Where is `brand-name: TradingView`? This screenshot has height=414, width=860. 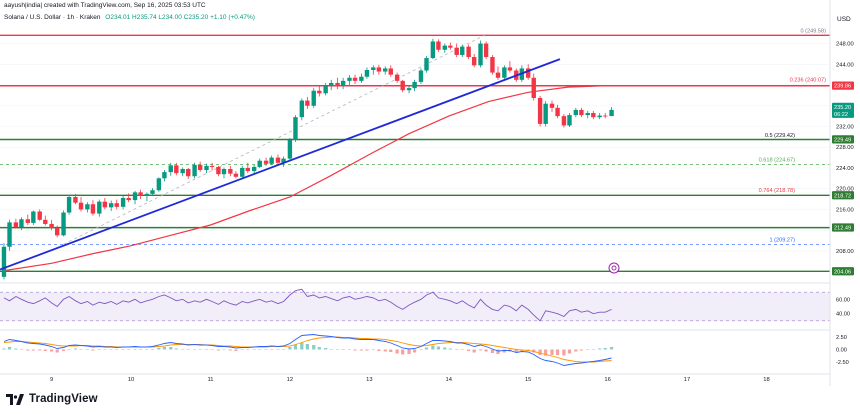 brand-name: TradingView is located at coordinates (63, 399).